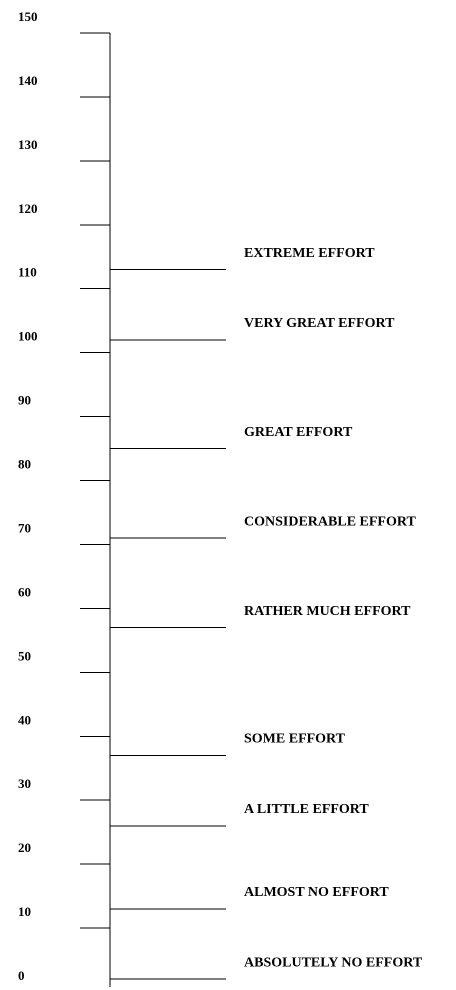 The width and height of the screenshot is (456, 990). I want to click on anchor-label: VERY GREAT EFFORT, so click(319, 323).